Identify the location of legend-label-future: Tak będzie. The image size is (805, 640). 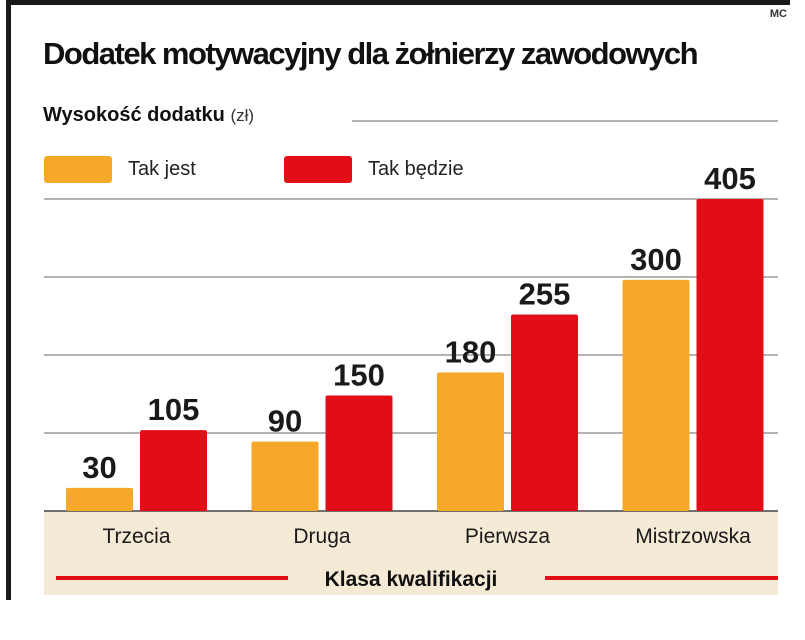
(416, 168).